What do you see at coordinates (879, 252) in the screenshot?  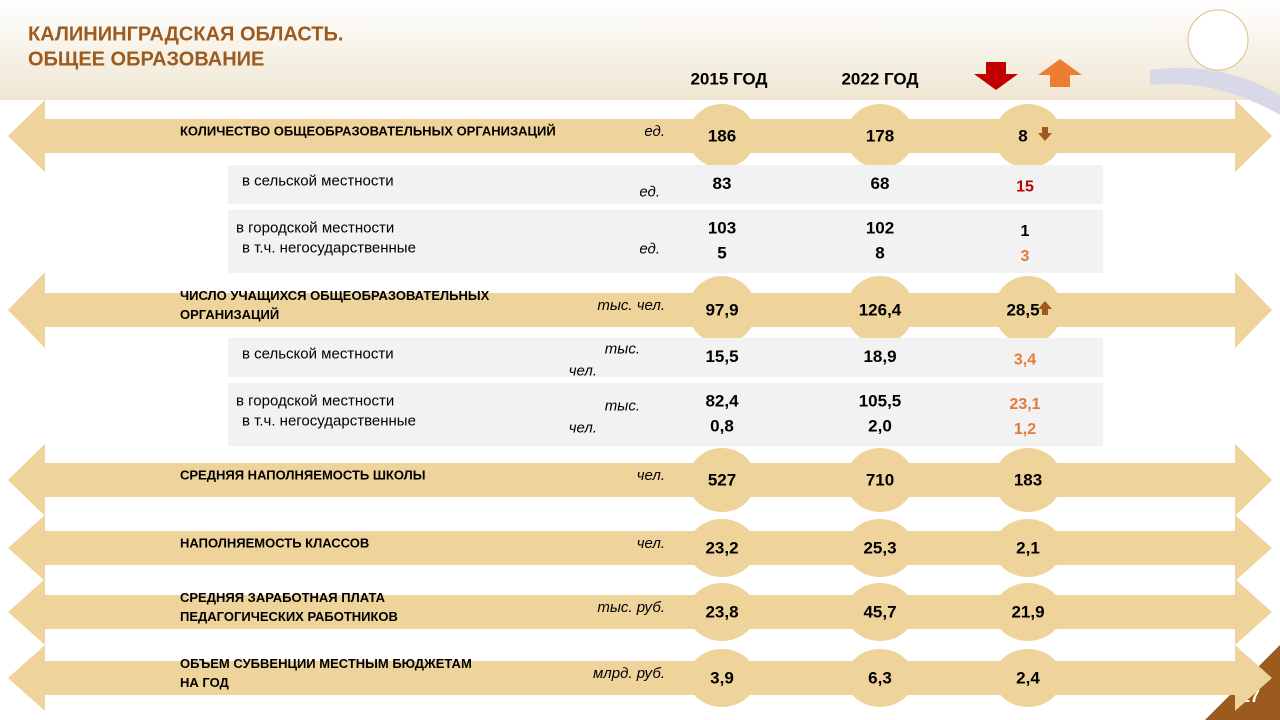 I see `value: 8` at bounding box center [879, 252].